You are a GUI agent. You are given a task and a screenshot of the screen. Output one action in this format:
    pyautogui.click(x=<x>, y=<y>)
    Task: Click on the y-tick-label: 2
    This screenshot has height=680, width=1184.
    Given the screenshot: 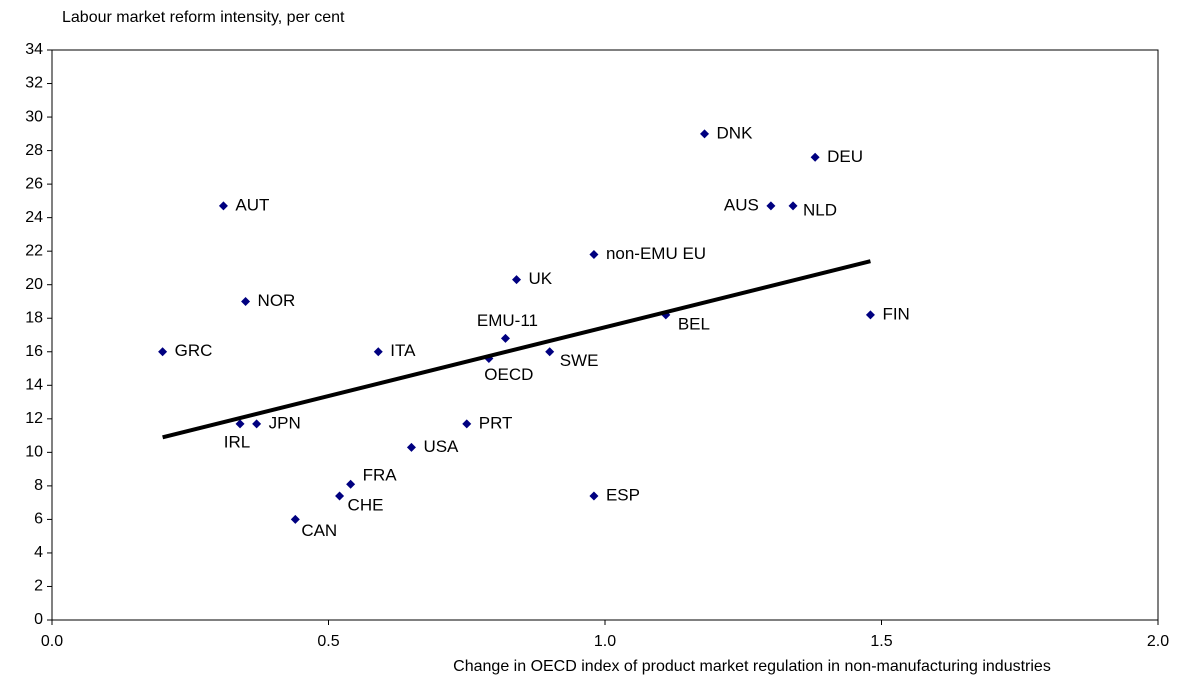 What is the action you would take?
    pyautogui.click(x=38, y=586)
    